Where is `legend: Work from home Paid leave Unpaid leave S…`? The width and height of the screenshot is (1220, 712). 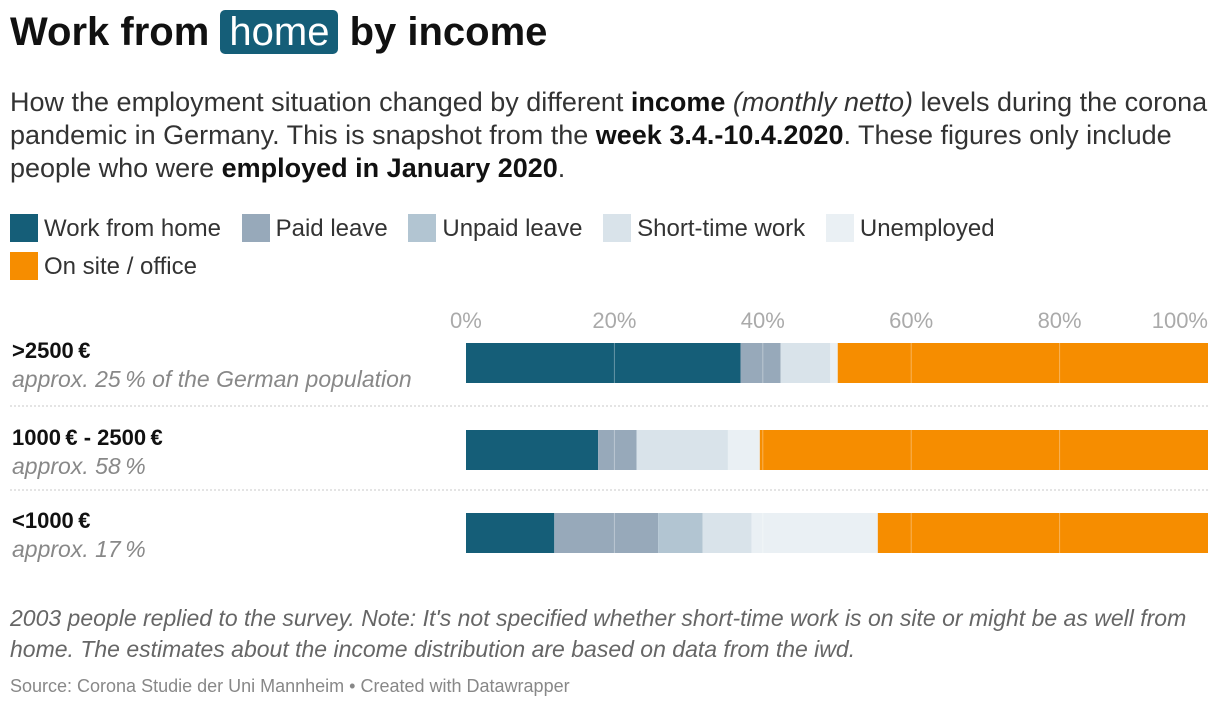
legend: Work from home Paid leave Unpaid leave S… is located at coordinates (610, 248).